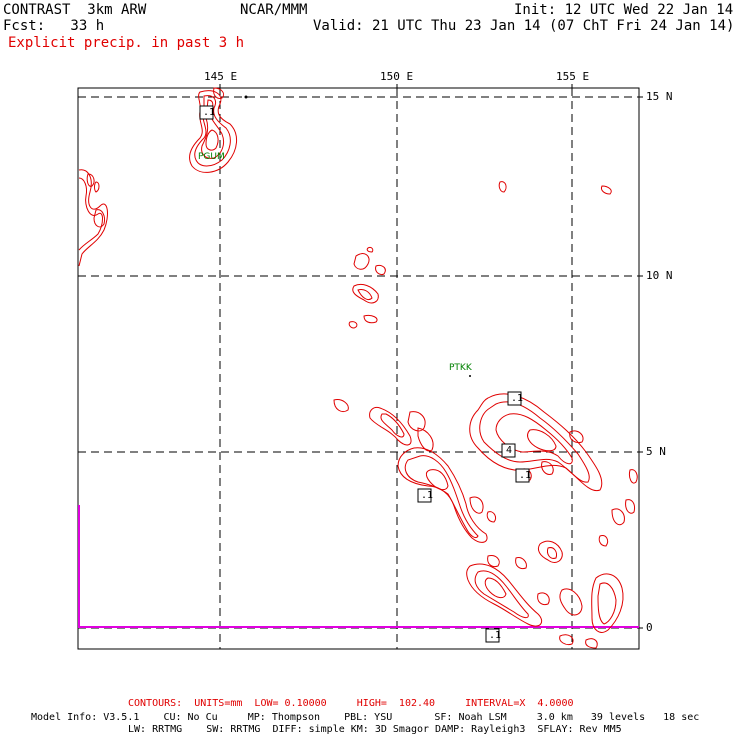 This screenshot has width=740, height=740. What do you see at coordinates (659, 96) in the screenshot?
I see `lat-label-15n: 15 N` at bounding box center [659, 96].